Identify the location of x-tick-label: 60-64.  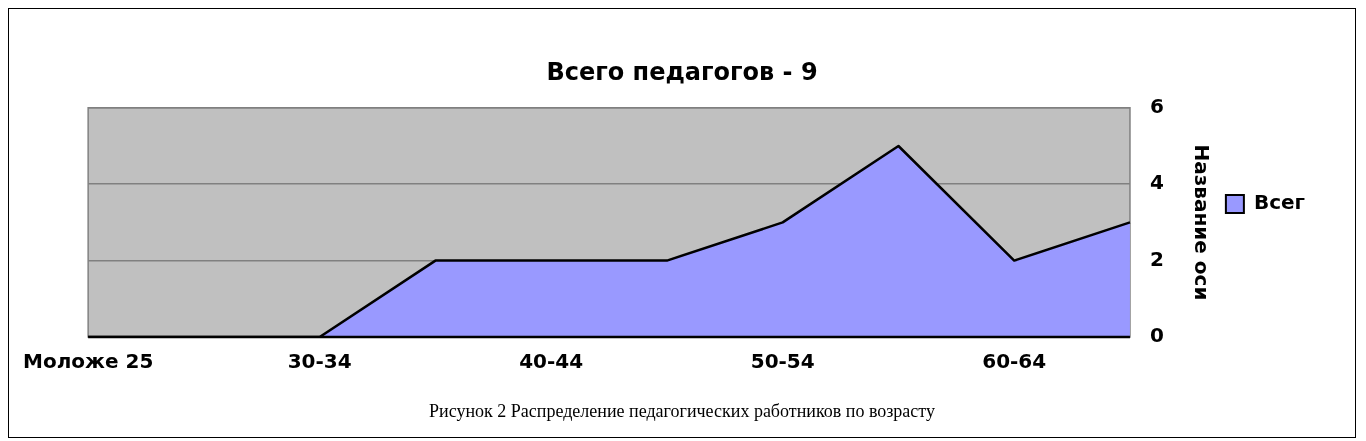
(1014, 361).